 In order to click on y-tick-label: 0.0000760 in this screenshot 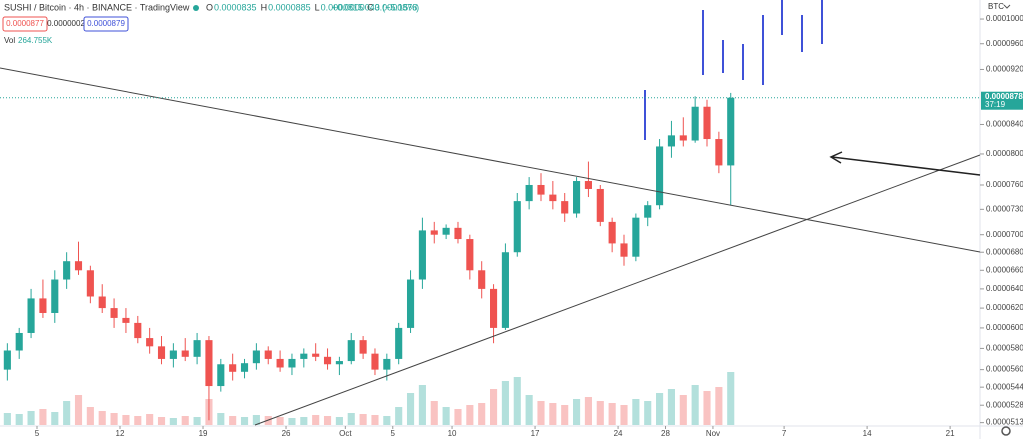, I will do `click(1004, 184)`.